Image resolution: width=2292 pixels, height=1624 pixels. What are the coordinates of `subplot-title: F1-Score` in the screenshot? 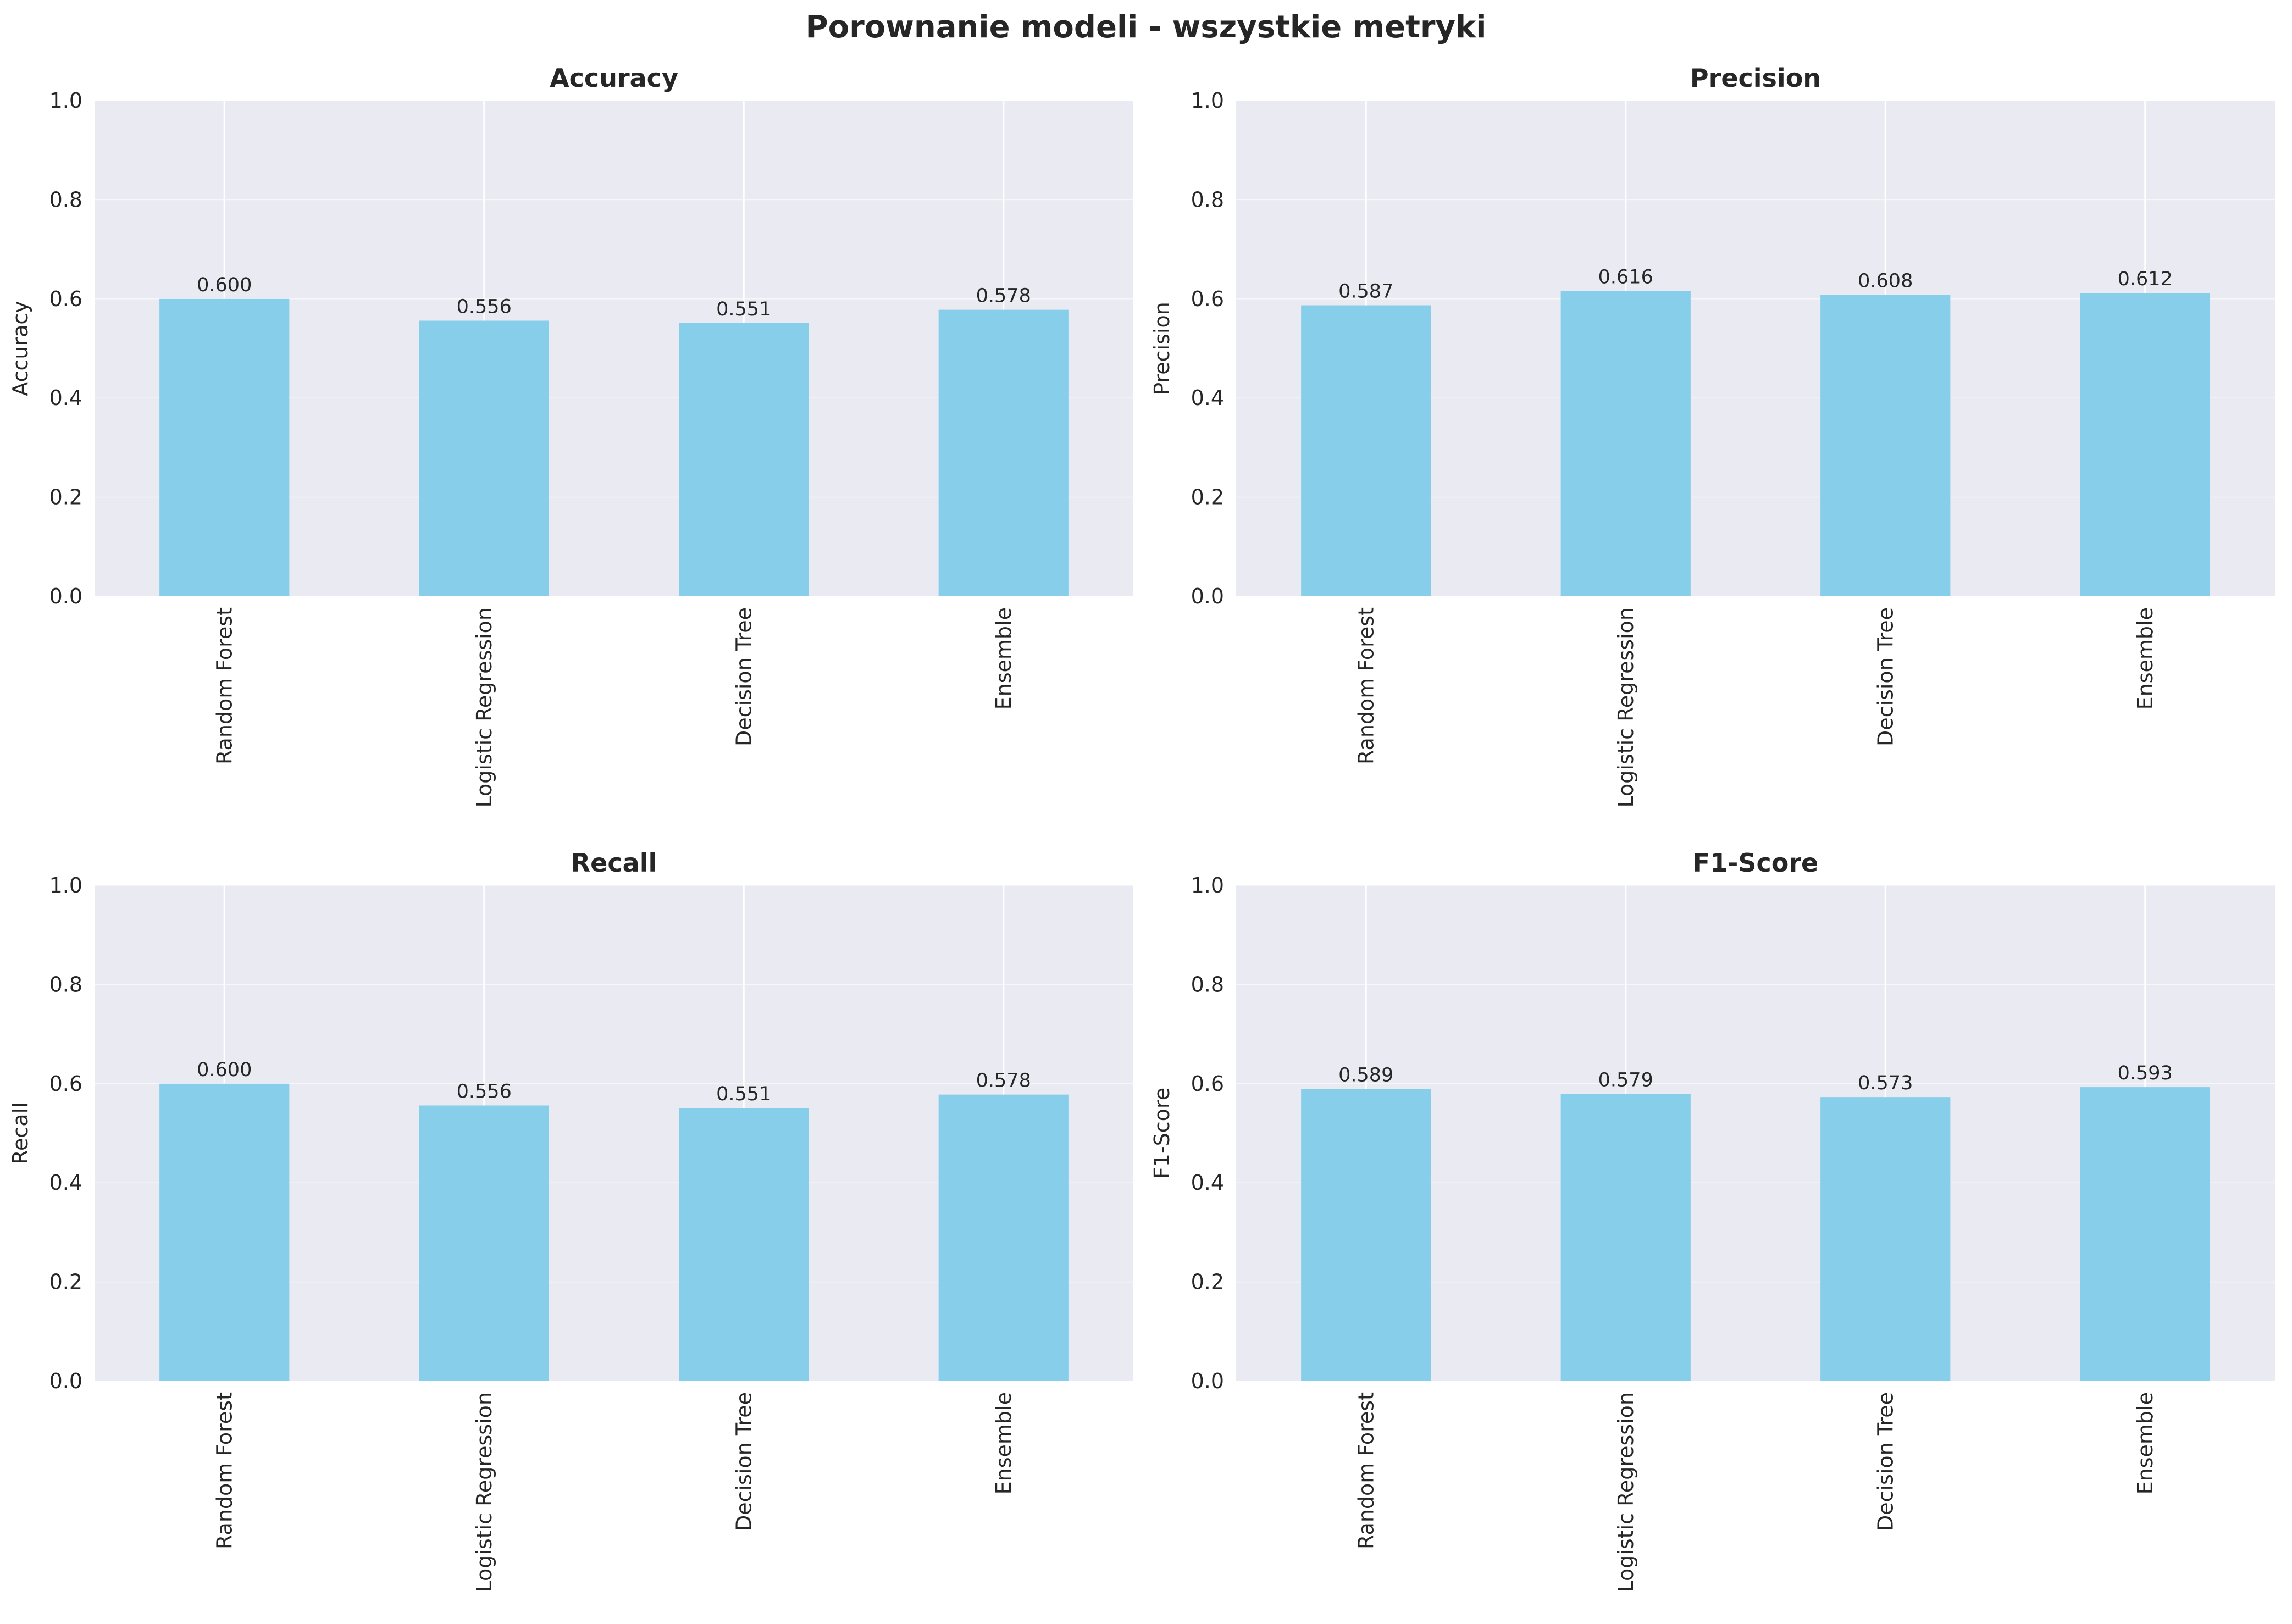 It's located at (1755, 863).